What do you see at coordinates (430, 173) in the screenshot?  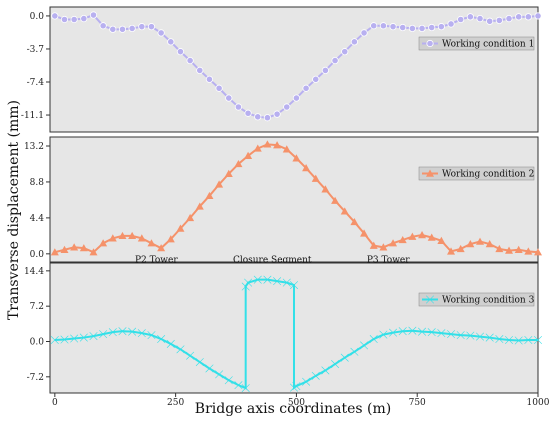 I see `legend-marker` at bounding box center [430, 173].